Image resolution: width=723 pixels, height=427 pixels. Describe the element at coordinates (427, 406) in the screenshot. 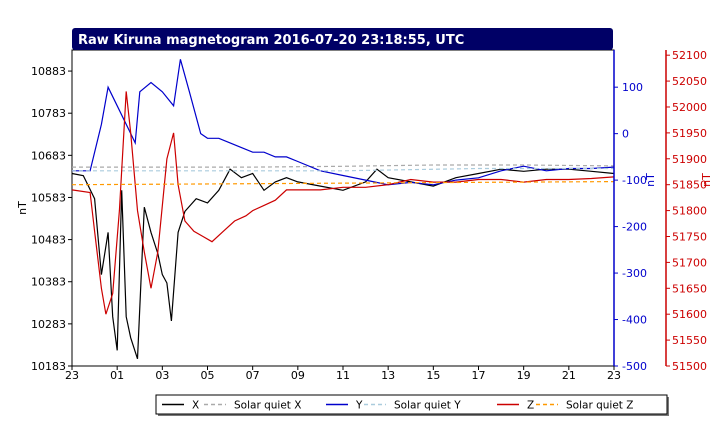

I see `legend-label: Solar quiet Y` at that location.